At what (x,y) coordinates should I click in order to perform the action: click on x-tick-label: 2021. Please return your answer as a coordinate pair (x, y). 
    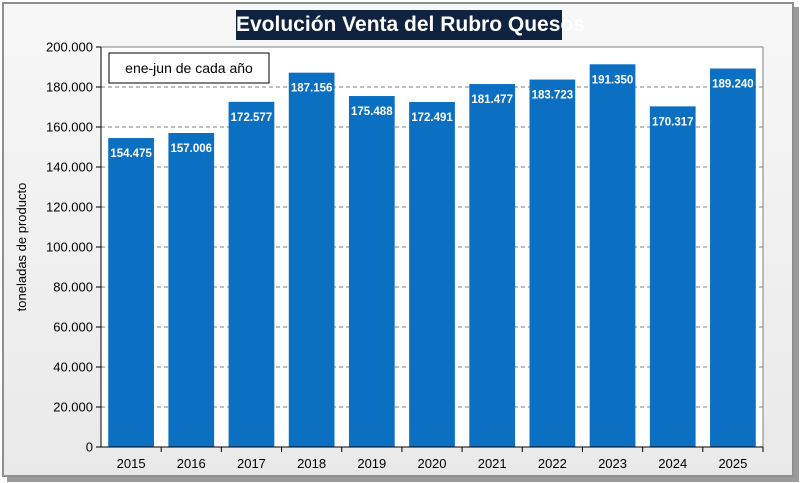
    Looking at the image, I should click on (492, 463).